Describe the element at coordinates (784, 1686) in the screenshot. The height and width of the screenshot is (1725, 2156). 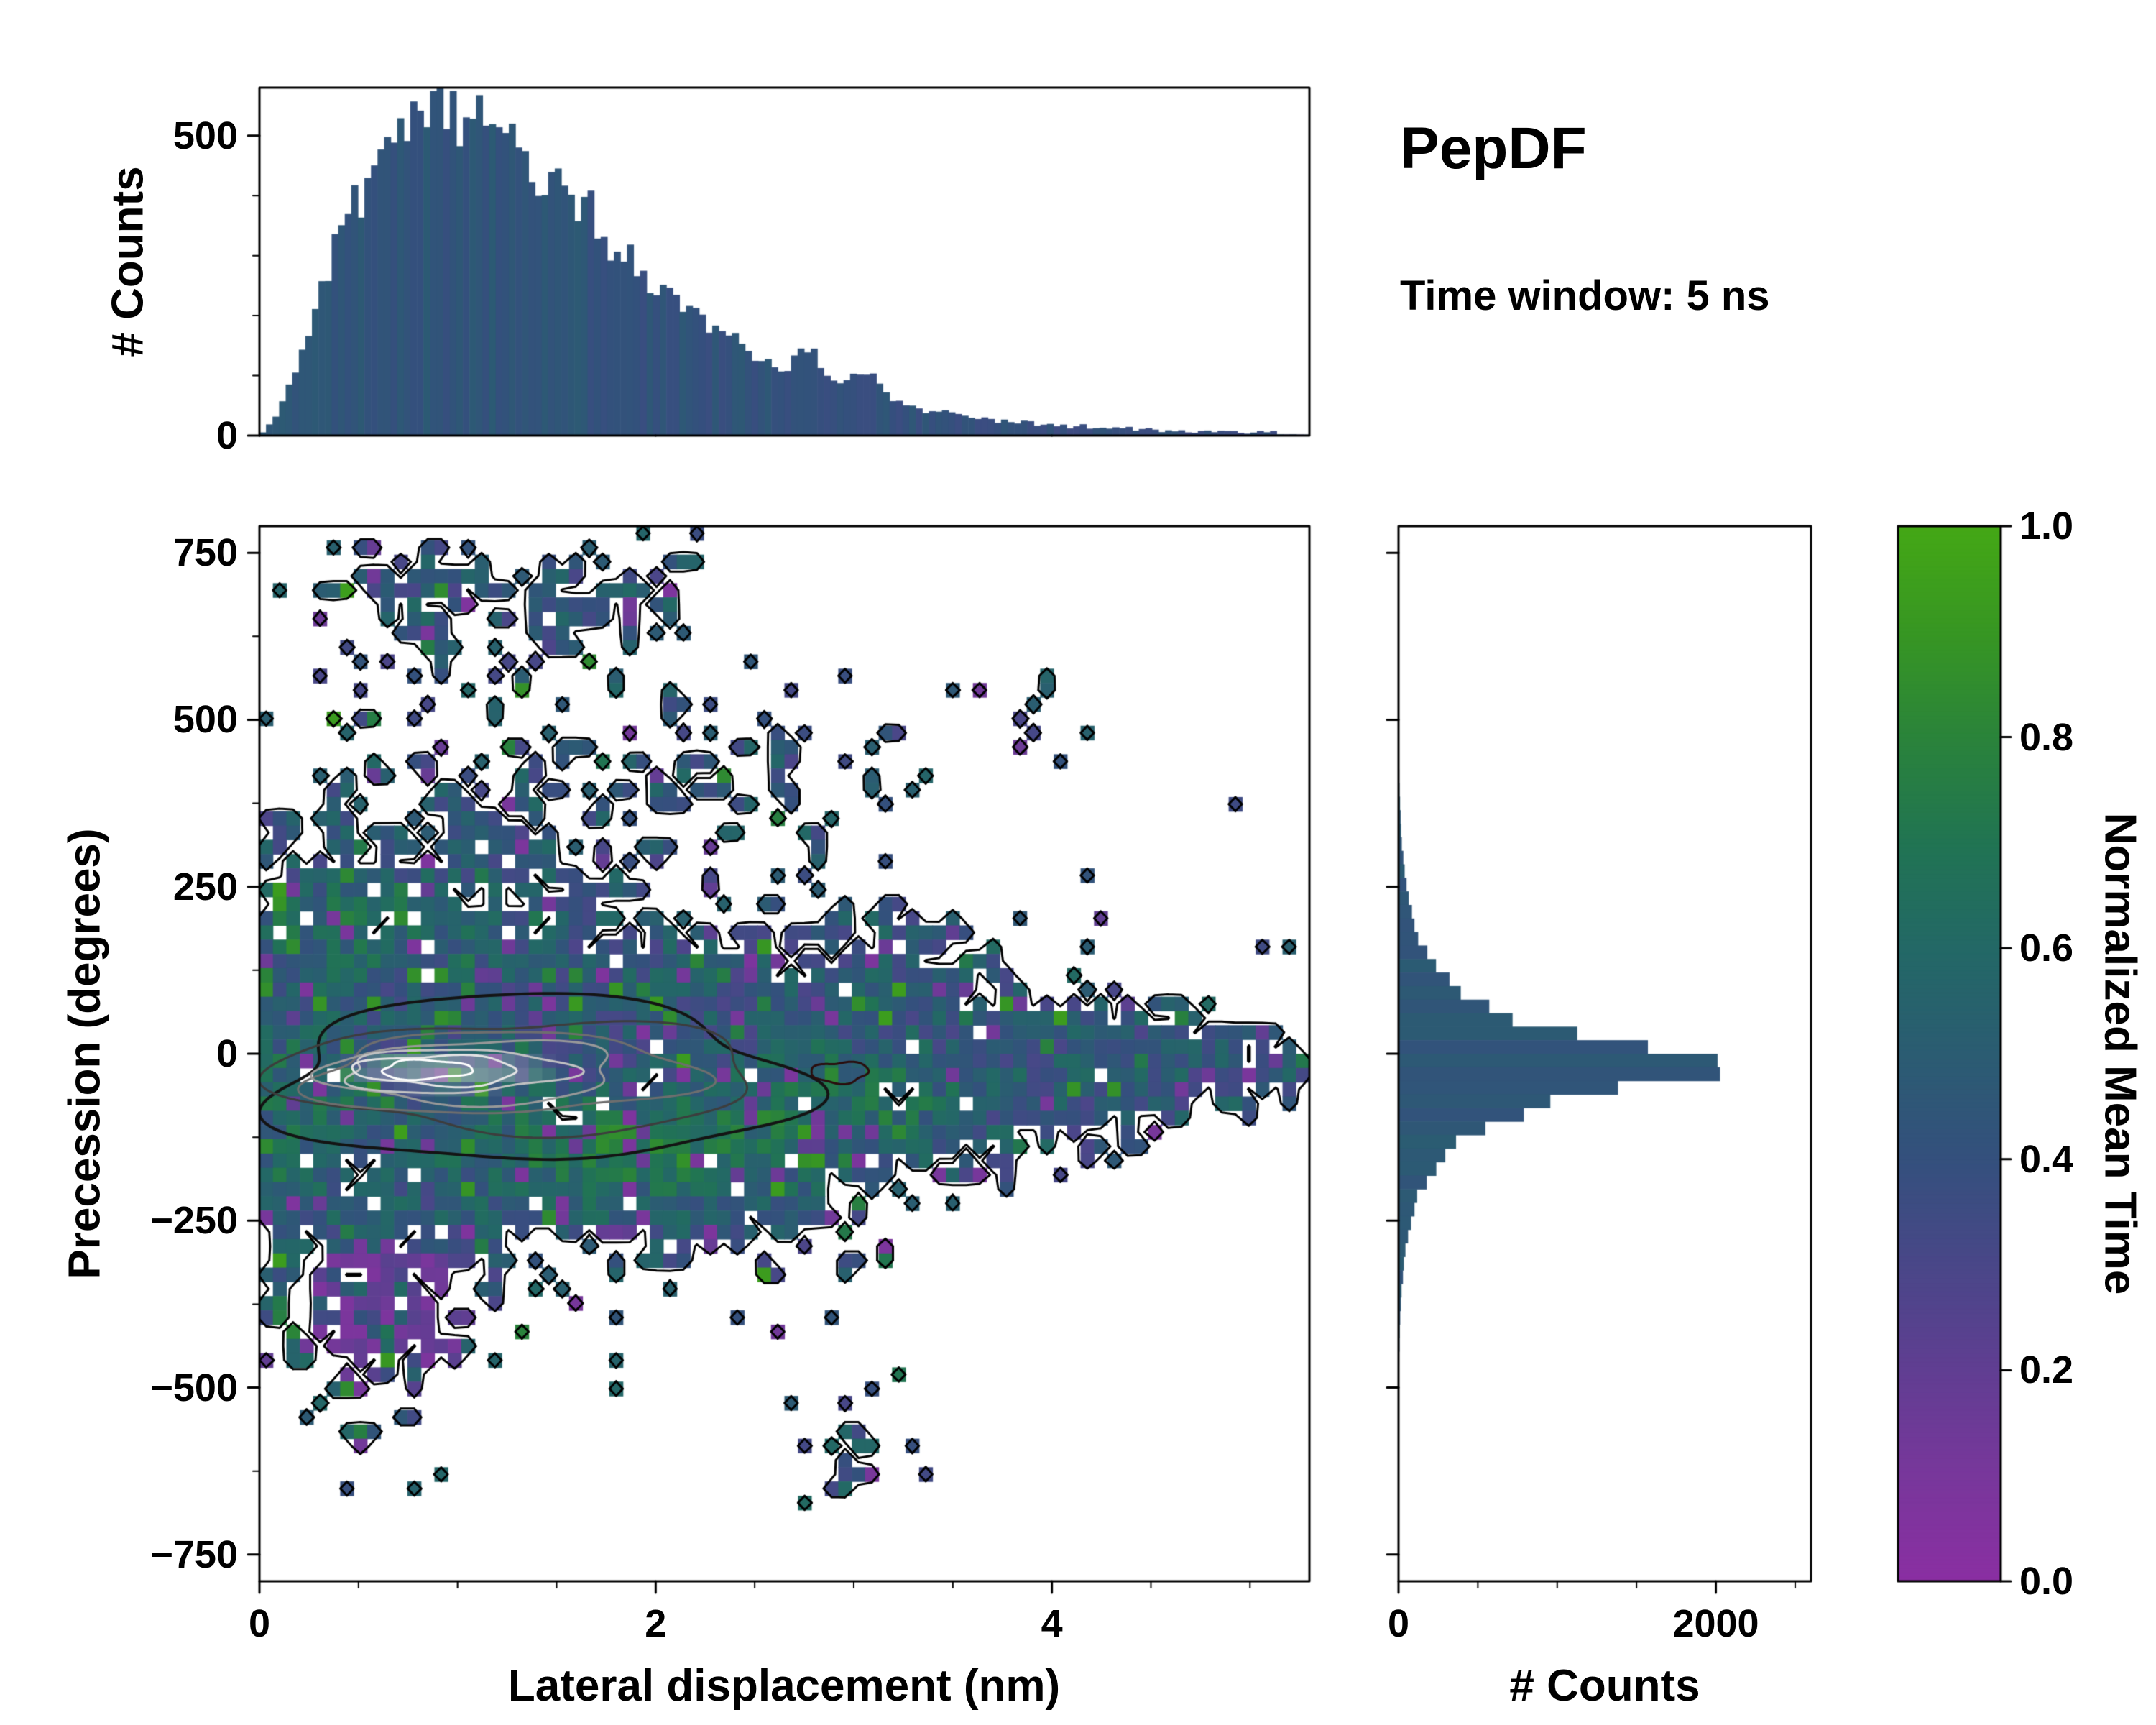
I see `main-x-axis-label: Lateral displacement (nm)` at that location.